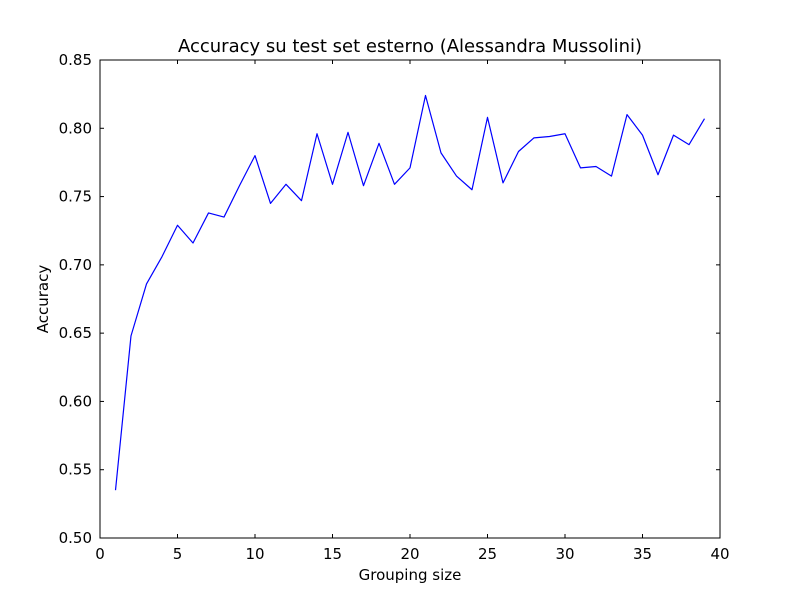 This screenshot has height=600, width=800. What do you see at coordinates (410, 575) in the screenshot?
I see `x-axis-label: Grouping size` at bounding box center [410, 575].